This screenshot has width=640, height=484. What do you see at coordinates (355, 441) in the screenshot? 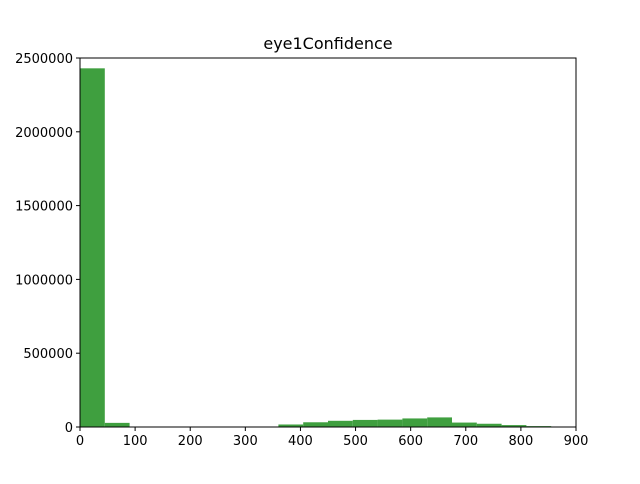
I see `x-tick-label: 500` at bounding box center [355, 441].